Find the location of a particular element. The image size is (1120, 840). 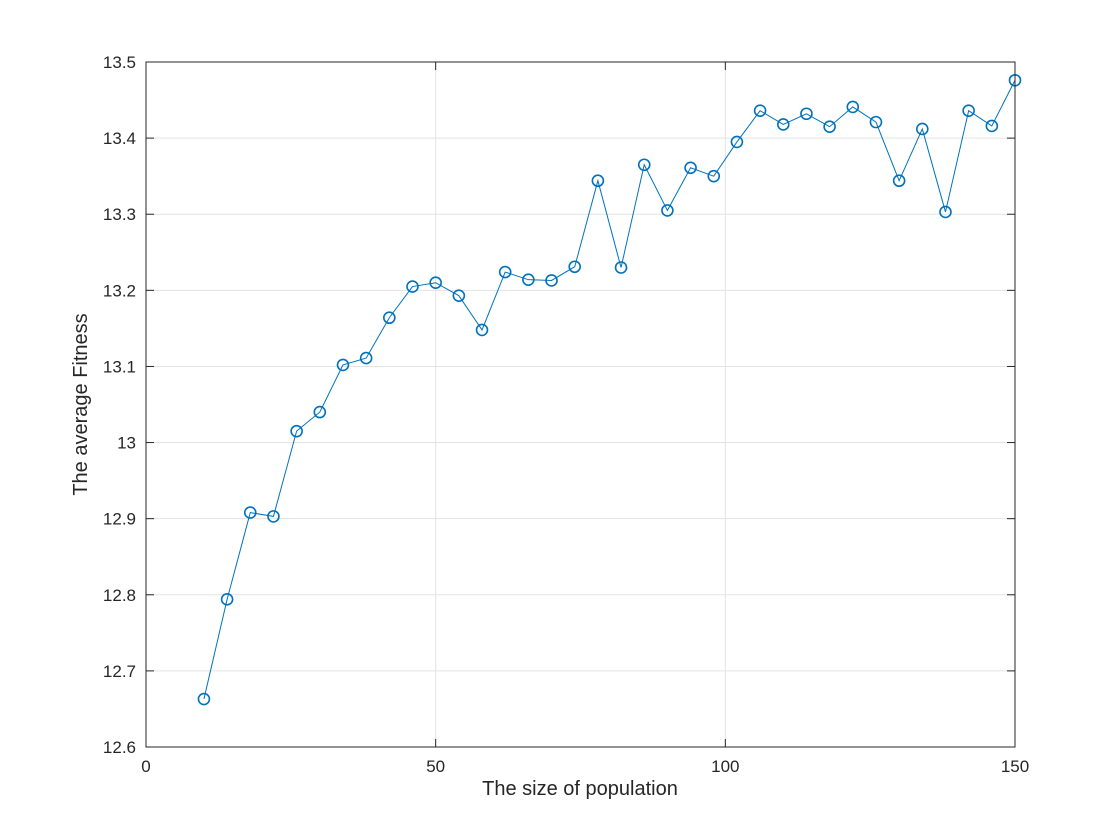

y-tick-label: 12.7 is located at coordinates (119, 671).